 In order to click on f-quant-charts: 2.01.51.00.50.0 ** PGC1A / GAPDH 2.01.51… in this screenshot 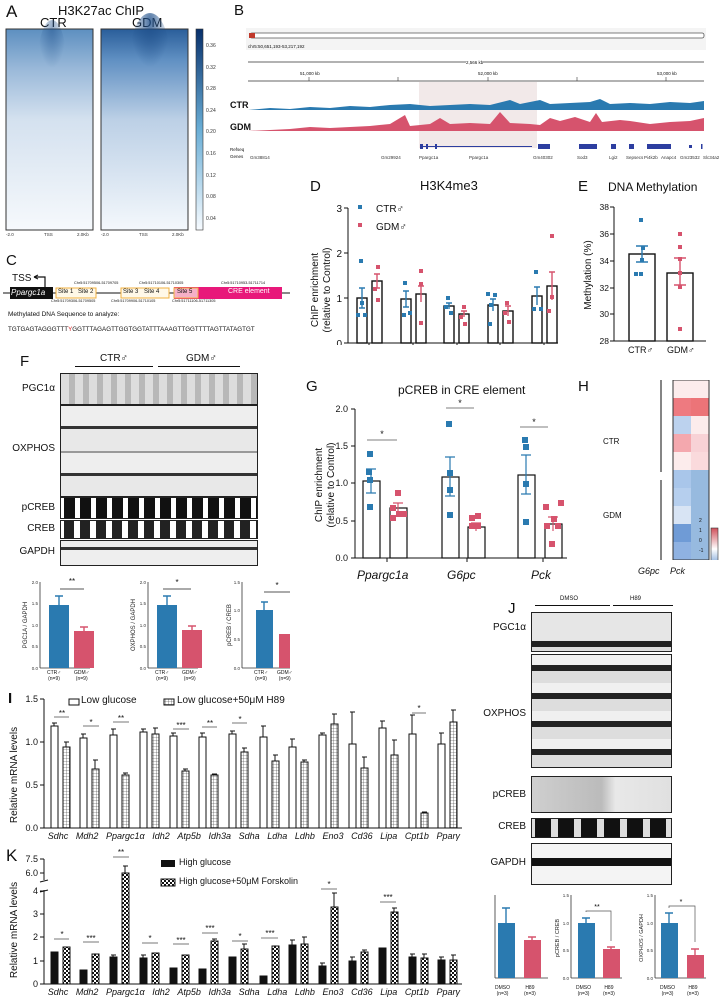, I will do `click(156, 623)`.